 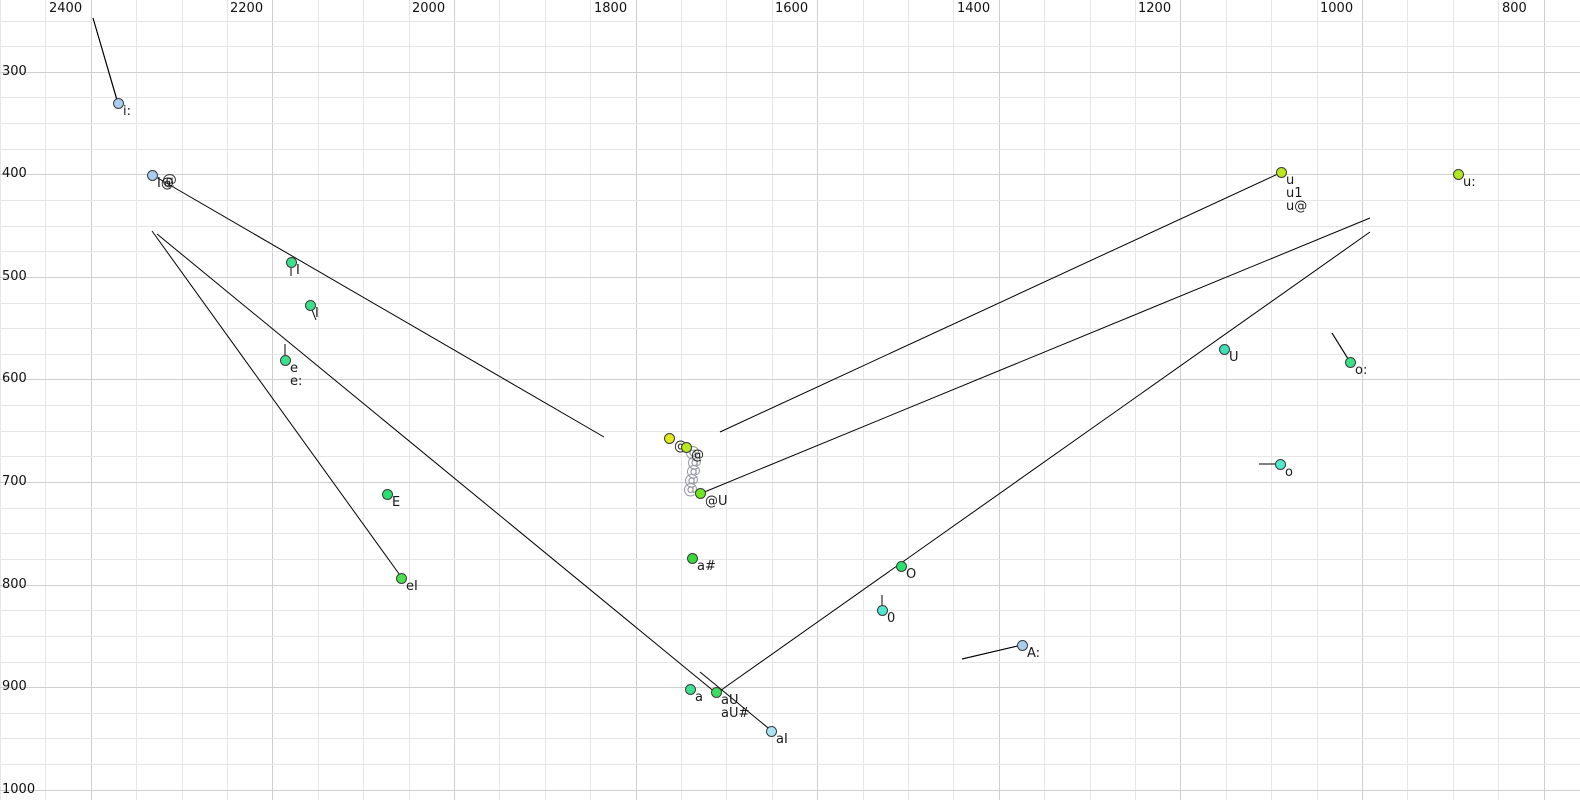 What do you see at coordinates (14, 173) in the screenshot?
I see `y-axis-tick-label: 400` at bounding box center [14, 173].